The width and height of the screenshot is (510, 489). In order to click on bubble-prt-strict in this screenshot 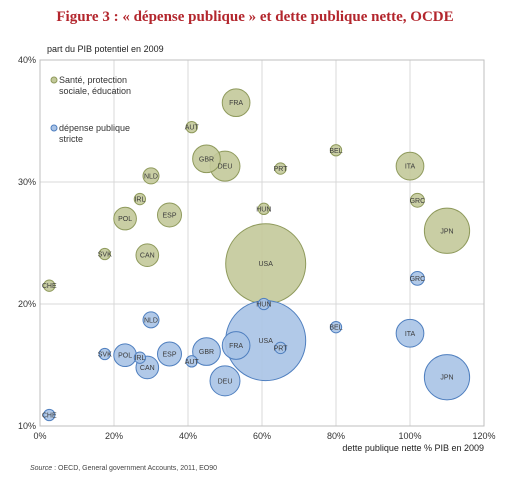, I will do `click(280, 348)`.